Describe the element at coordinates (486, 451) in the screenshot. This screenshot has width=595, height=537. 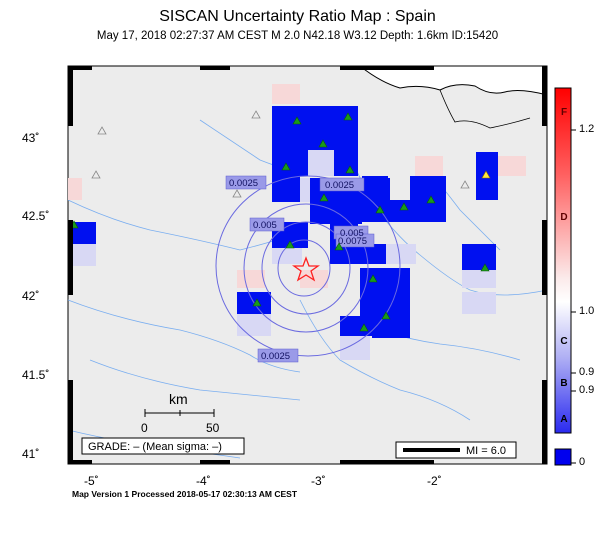
I see `mi-legend-text: MI = 6.0` at that location.